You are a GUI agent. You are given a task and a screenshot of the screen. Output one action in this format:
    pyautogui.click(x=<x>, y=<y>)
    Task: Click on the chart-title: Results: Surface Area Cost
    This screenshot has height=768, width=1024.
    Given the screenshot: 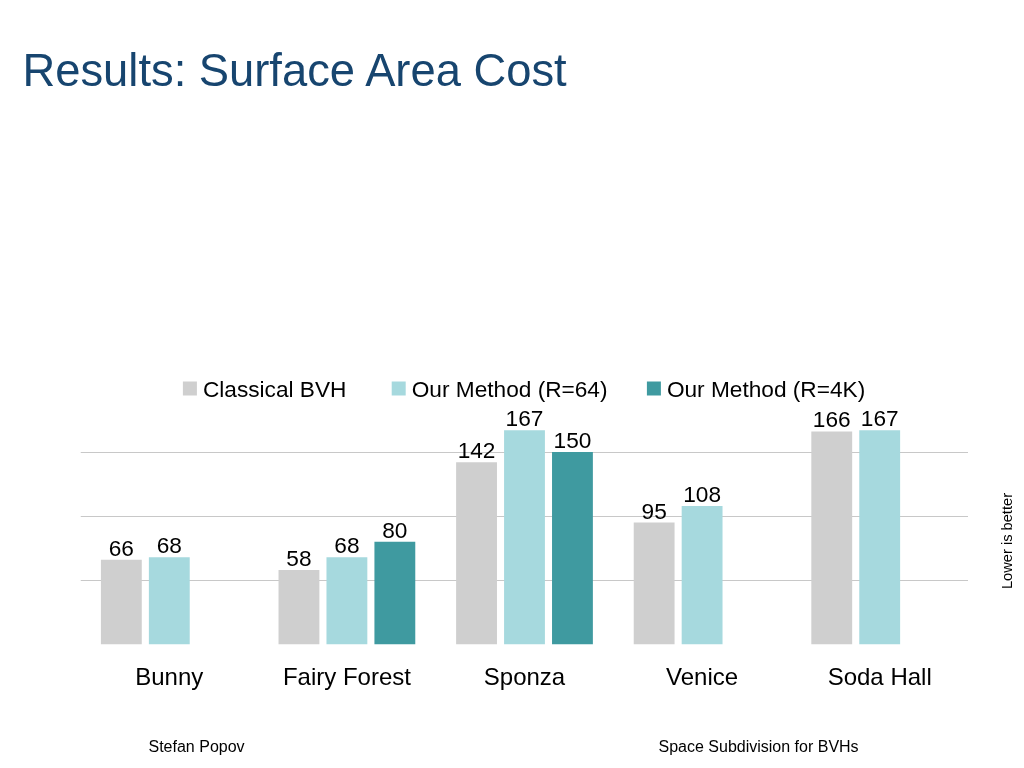 What is the action you would take?
    pyautogui.click(x=295, y=70)
    